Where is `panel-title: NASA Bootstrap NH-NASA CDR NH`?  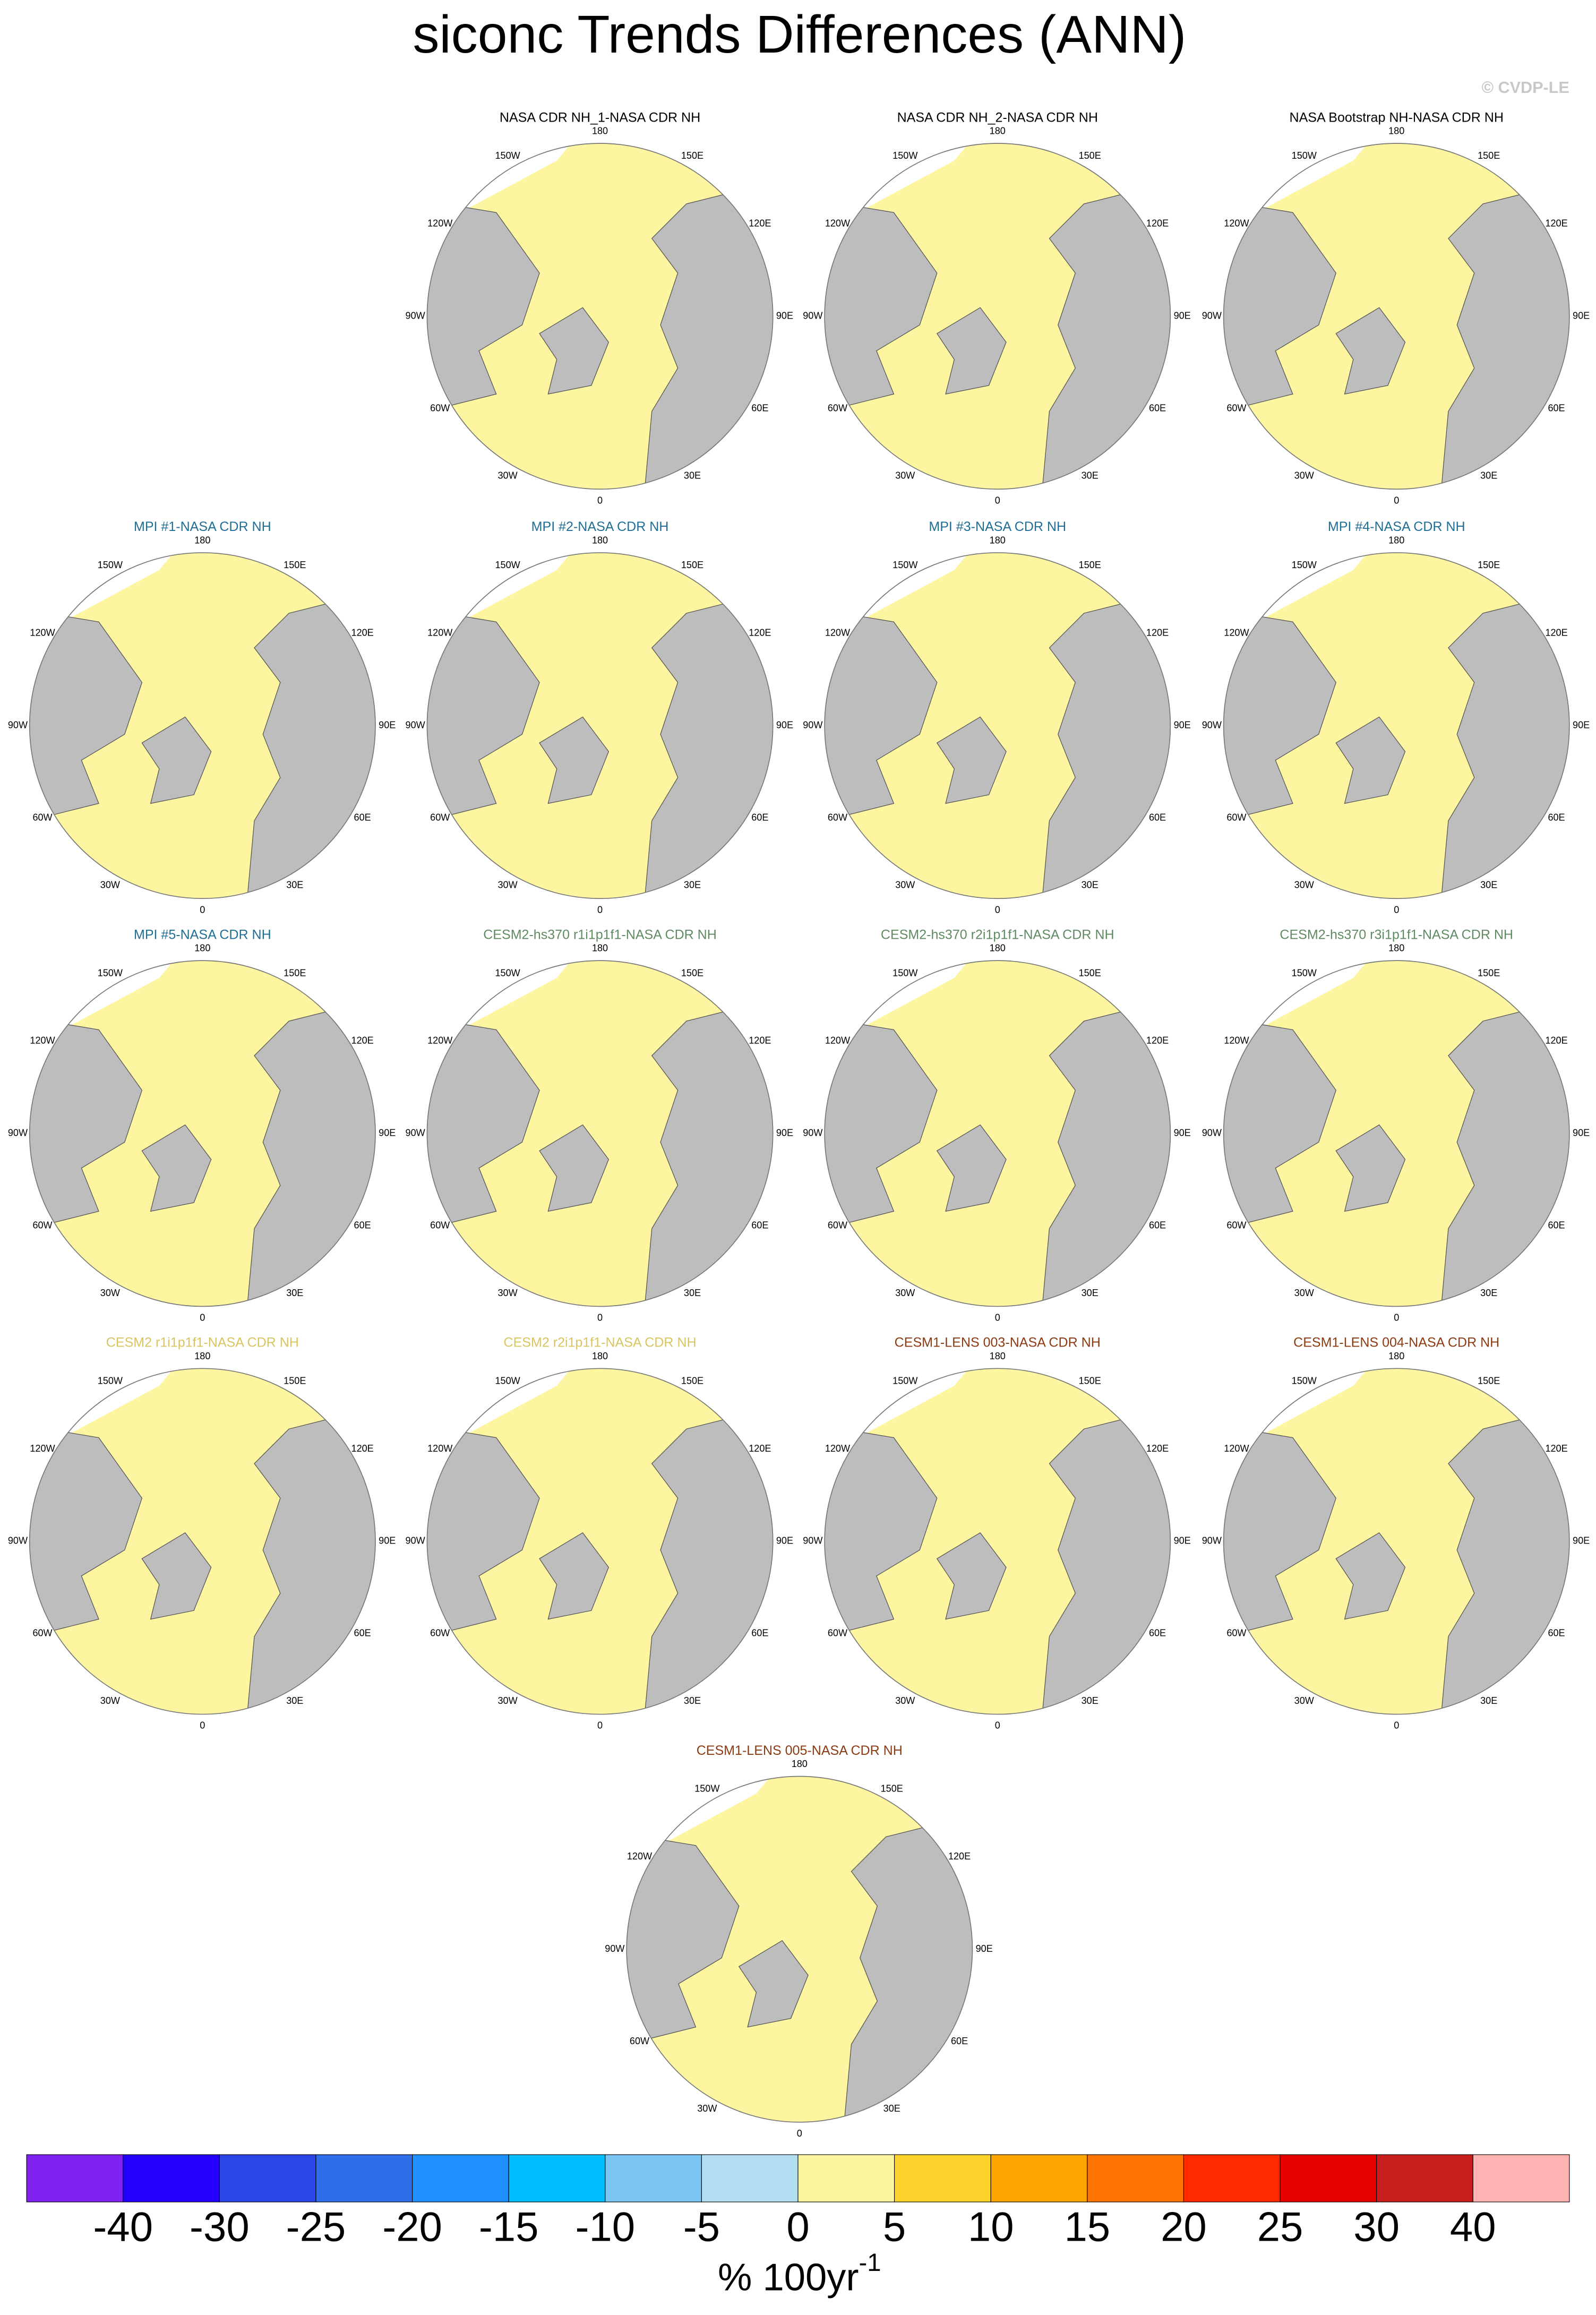 panel-title: NASA Bootstrap NH-NASA CDR NH is located at coordinates (1397, 117).